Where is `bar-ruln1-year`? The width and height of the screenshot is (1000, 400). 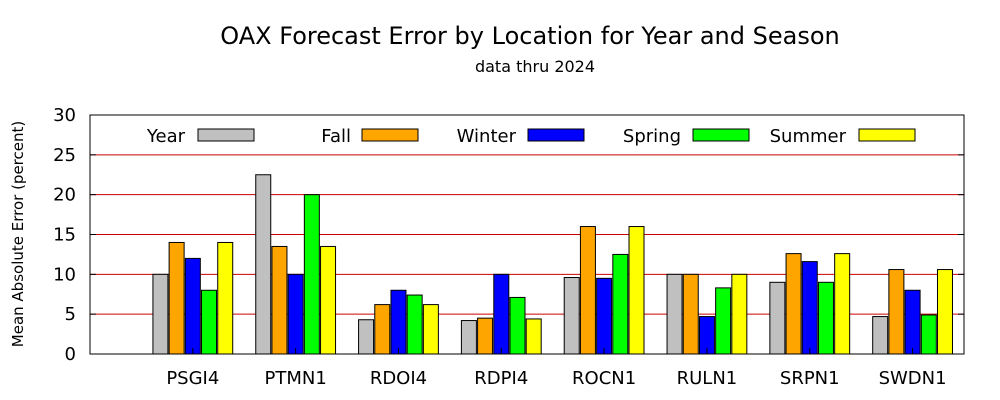
bar-ruln1-year is located at coordinates (674, 314).